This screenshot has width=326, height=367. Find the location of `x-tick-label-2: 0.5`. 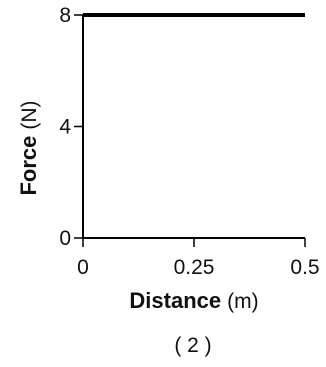

x-tick-label-2: 0.5 is located at coordinates (304, 267).